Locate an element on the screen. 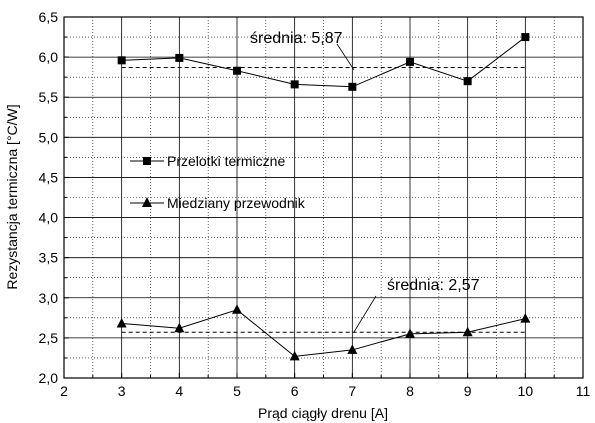 The image size is (595, 423). x-tick-label: 4 is located at coordinates (179, 391).